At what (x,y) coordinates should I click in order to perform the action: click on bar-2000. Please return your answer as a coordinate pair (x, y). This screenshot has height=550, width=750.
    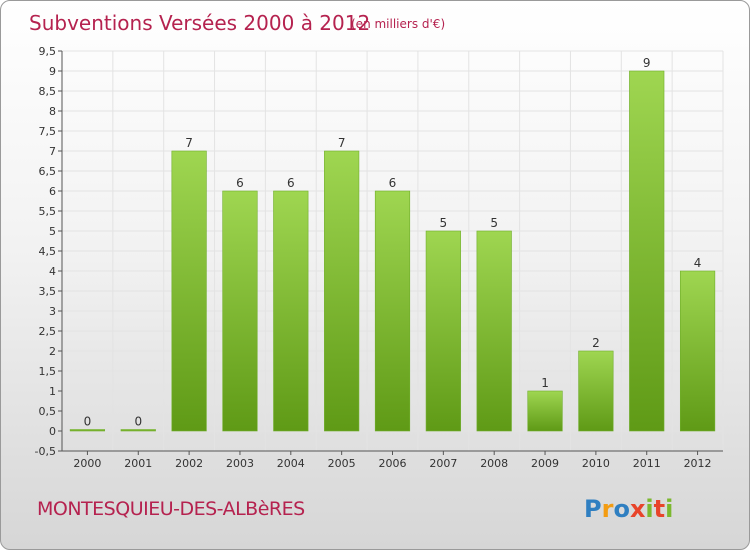
    Looking at the image, I should click on (87, 430).